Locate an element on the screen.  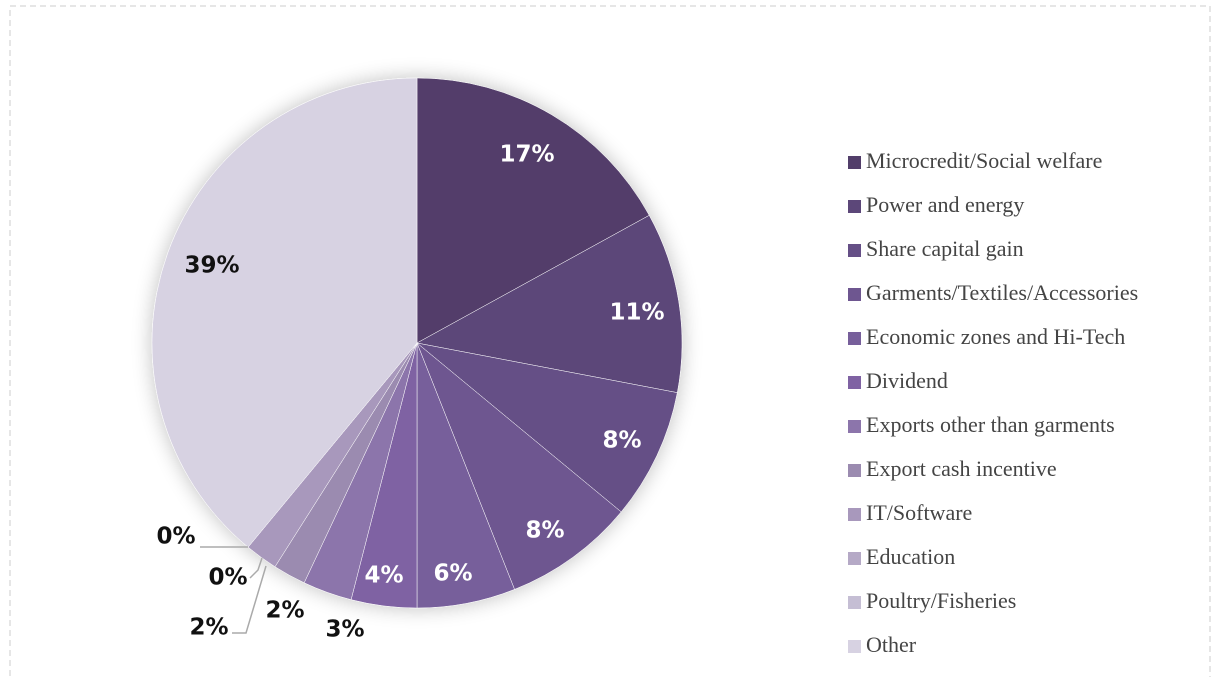
data-label: 3% is located at coordinates (344, 630).